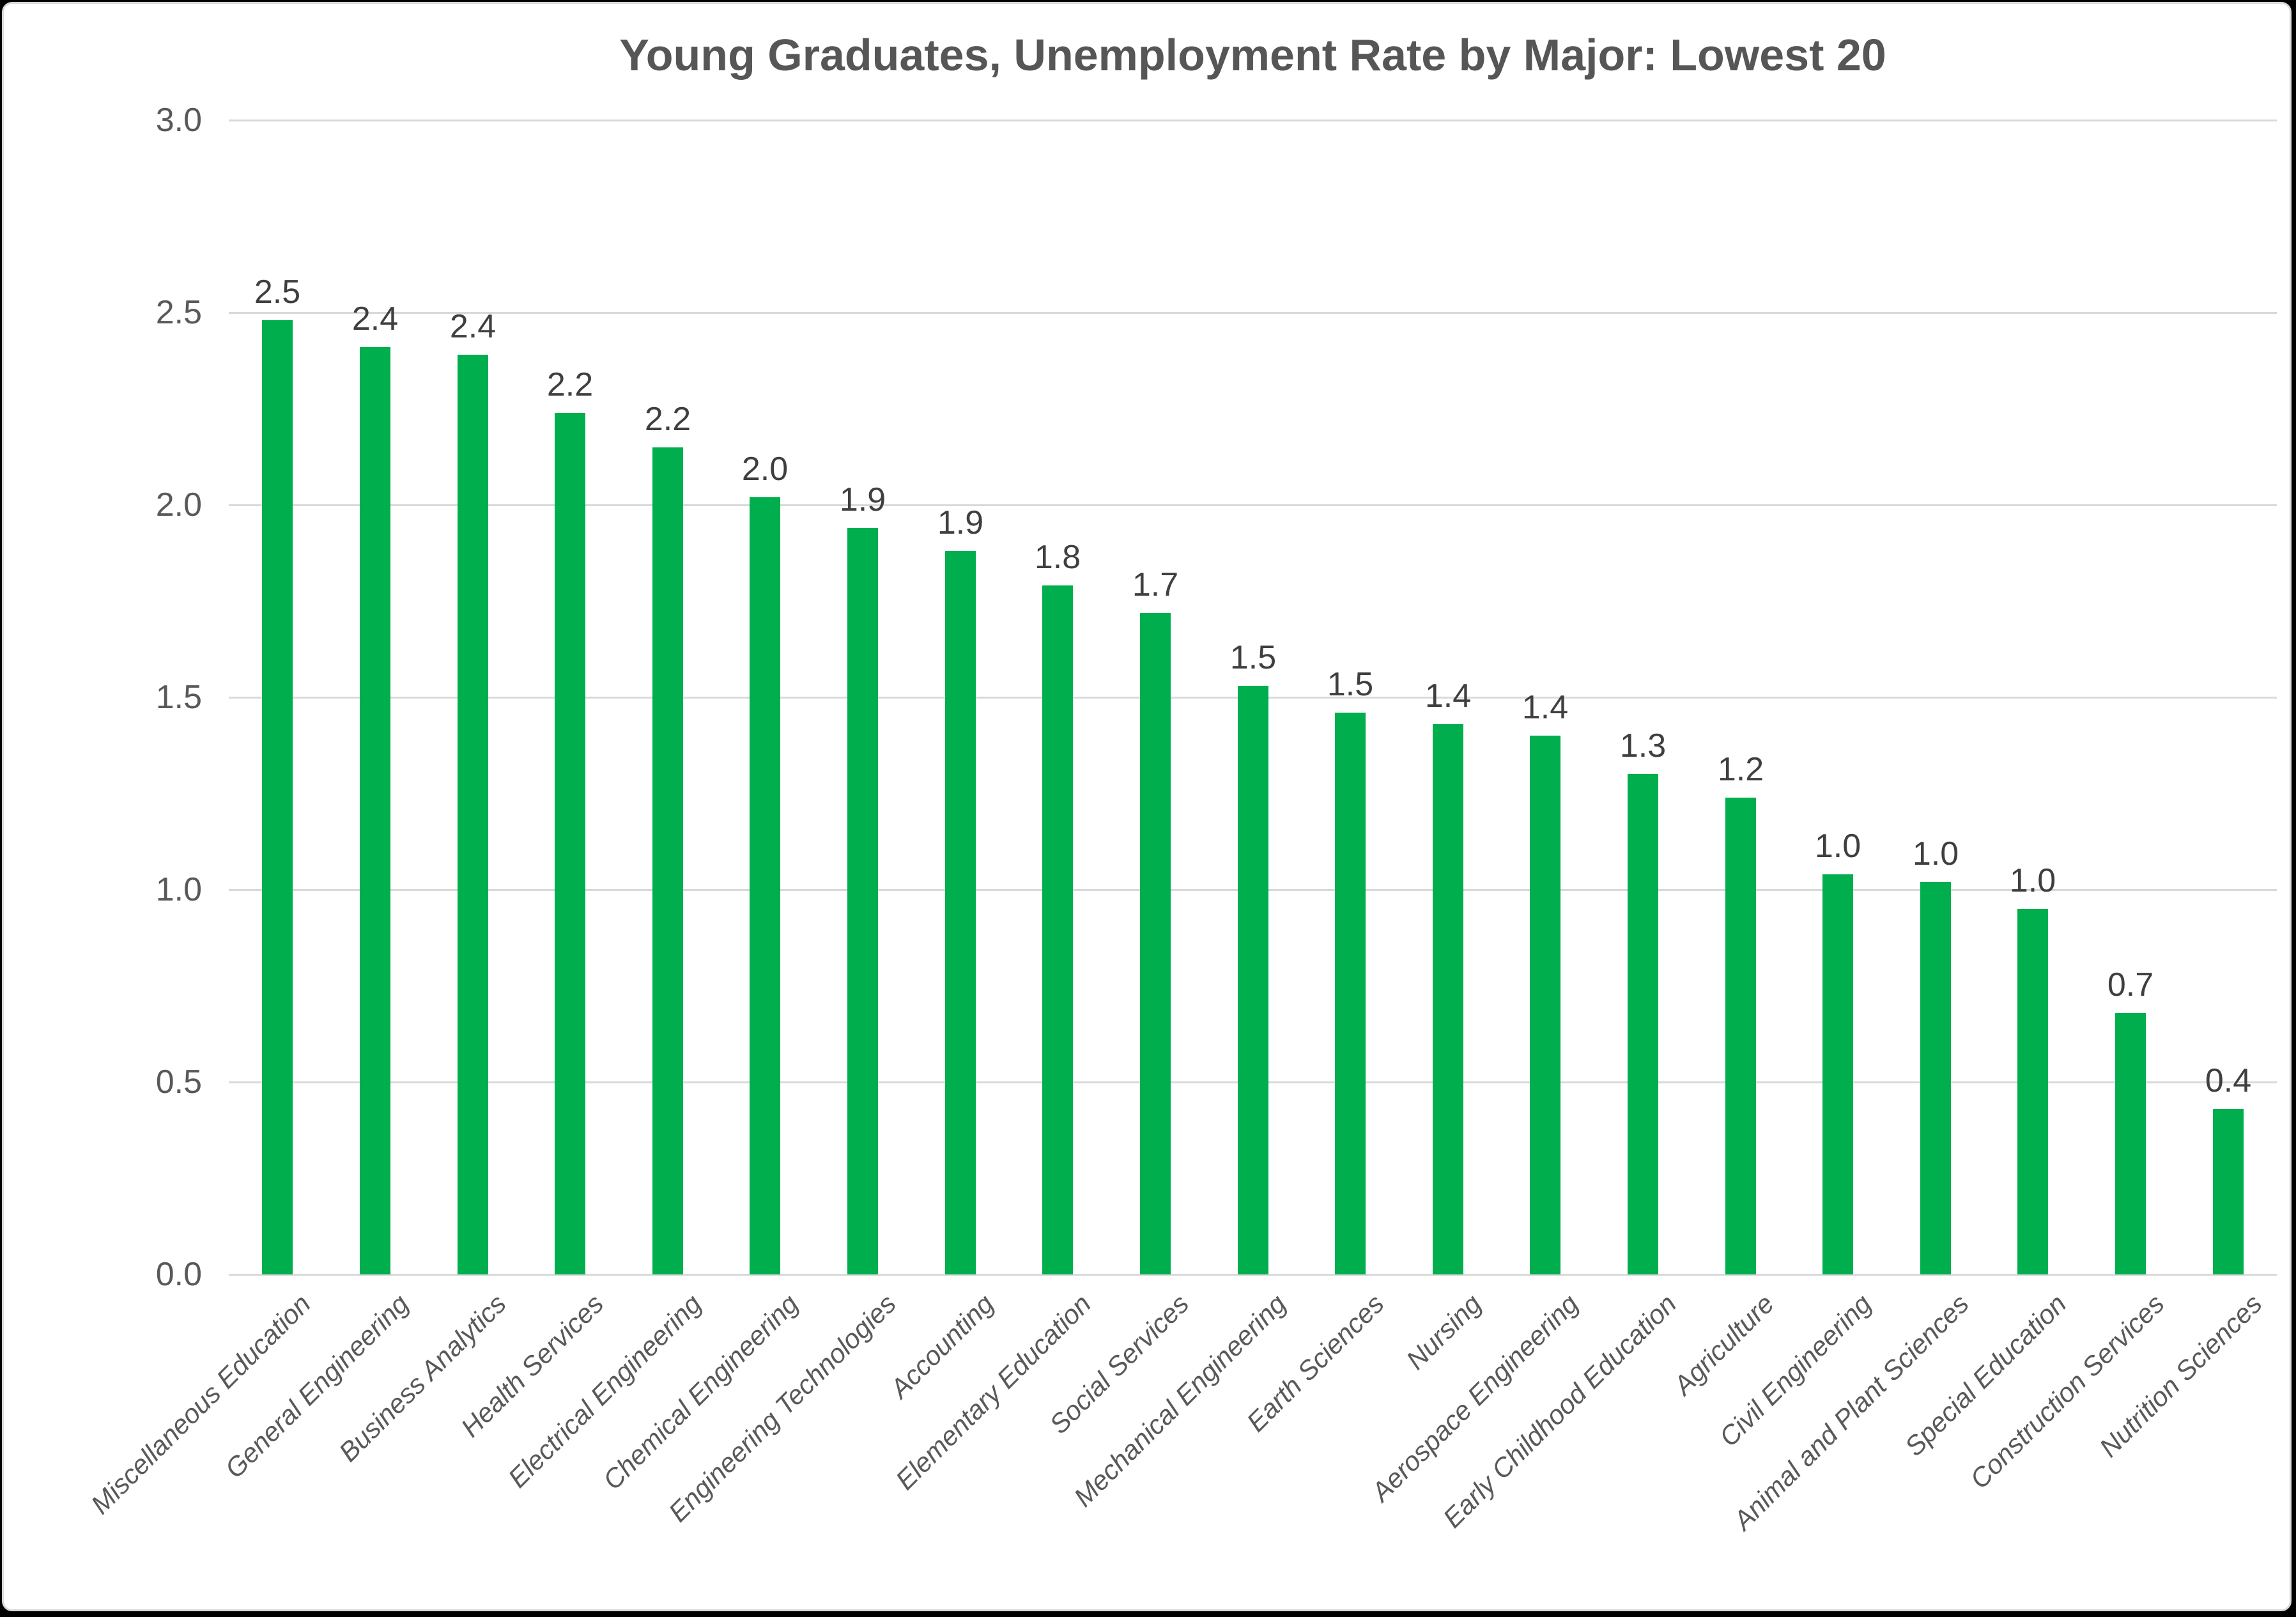  Describe the element at coordinates (178, 1274) in the screenshot. I see `y-axis-tick-label: 0.0` at that location.